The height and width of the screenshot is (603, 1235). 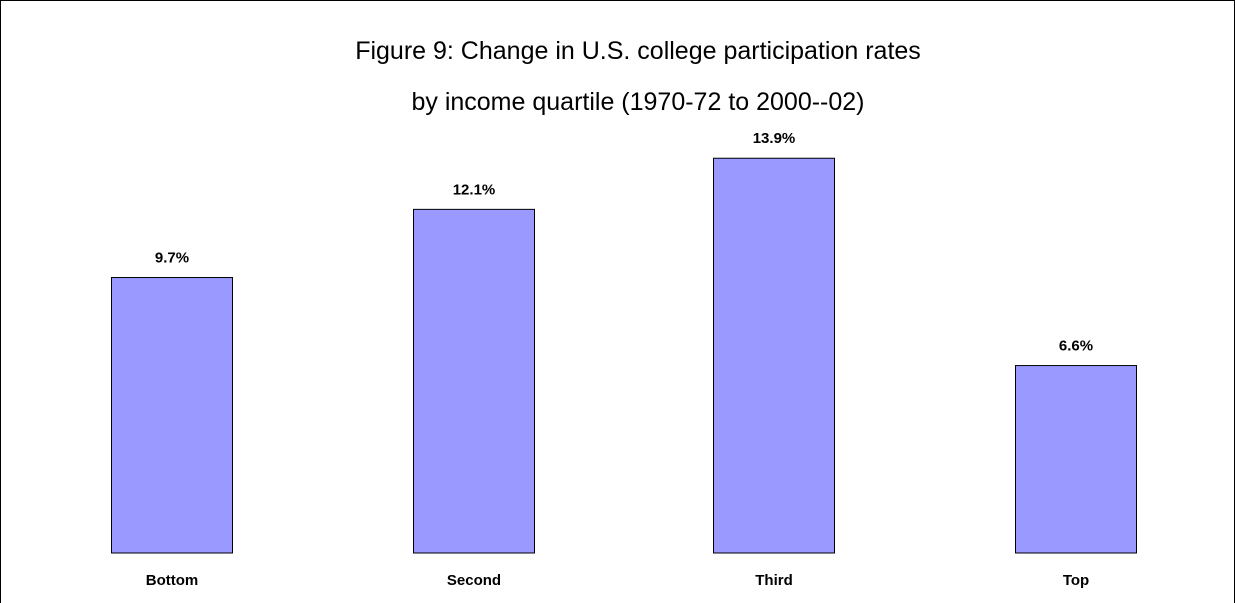 What do you see at coordinates (774, 580) in the screenshot?
I see `category-label-third: Third` at bounding box center [774, 580].